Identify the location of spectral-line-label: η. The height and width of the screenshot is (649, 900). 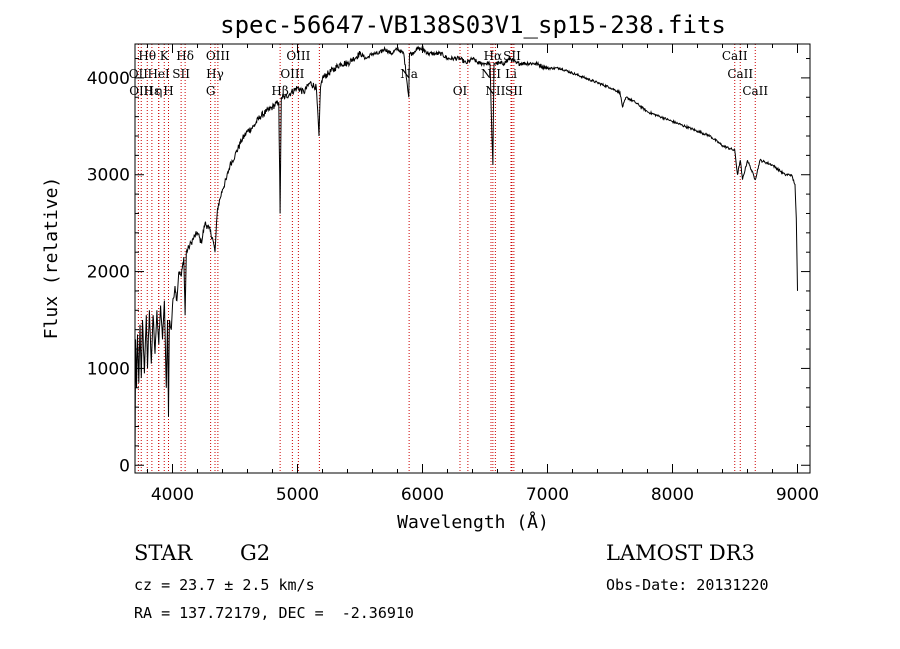
(158, 91).